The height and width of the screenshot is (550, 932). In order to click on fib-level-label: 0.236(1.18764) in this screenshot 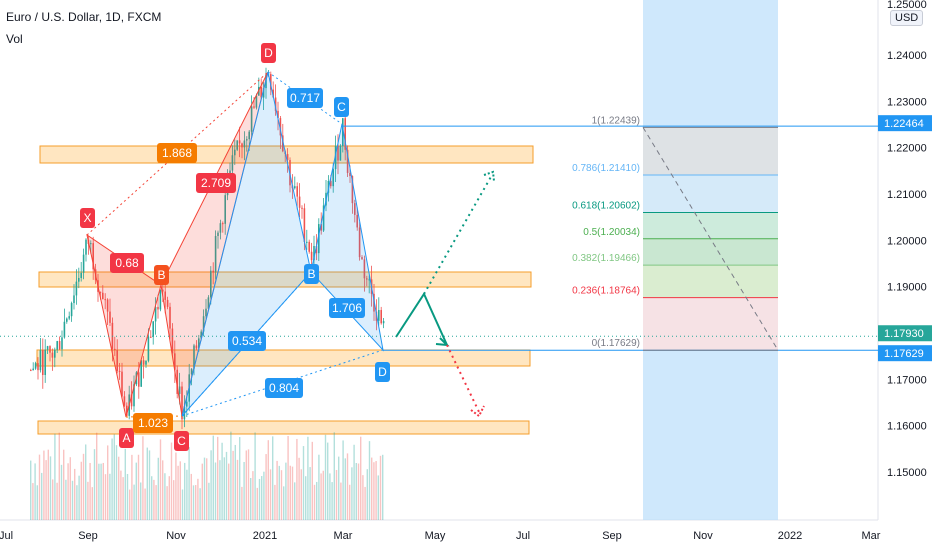, I will do `click(606, 291)`.